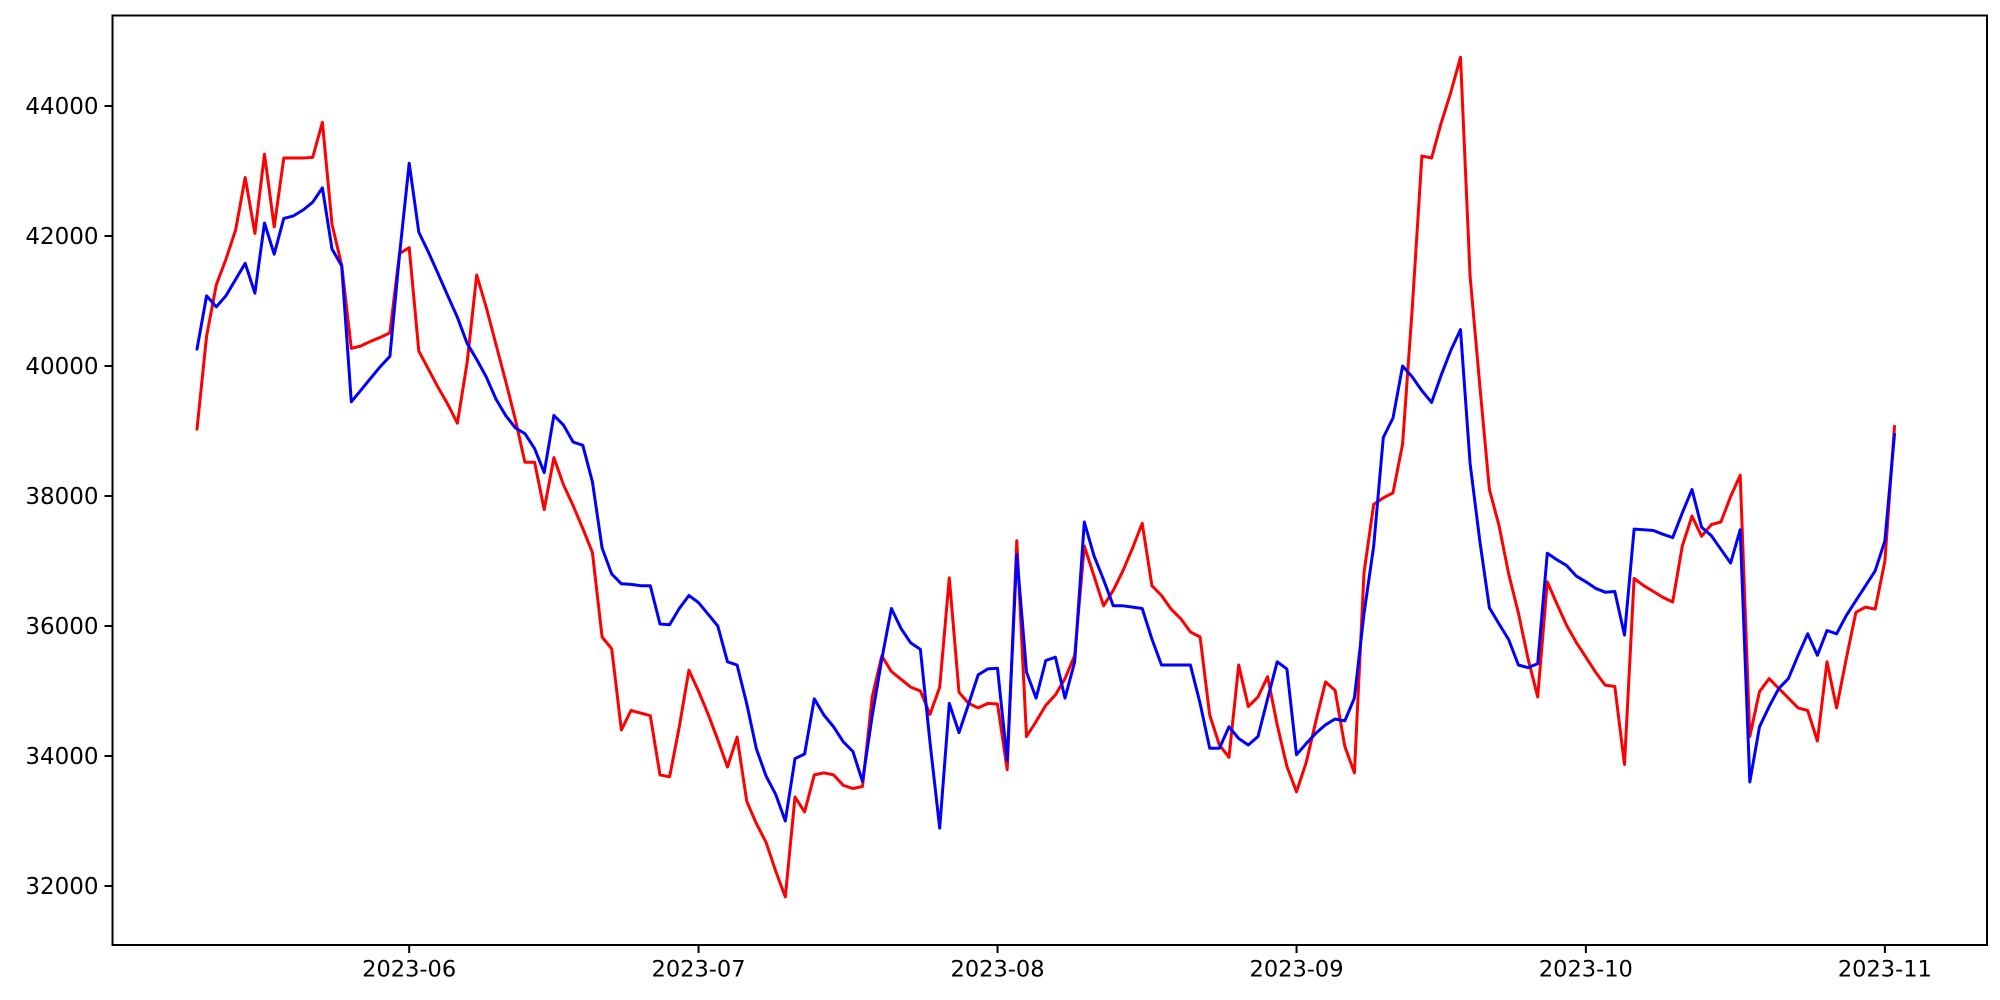 This screenshot has width=2000, height=1000. I want to click on y-tick-label: 32000, so click(61, 887).